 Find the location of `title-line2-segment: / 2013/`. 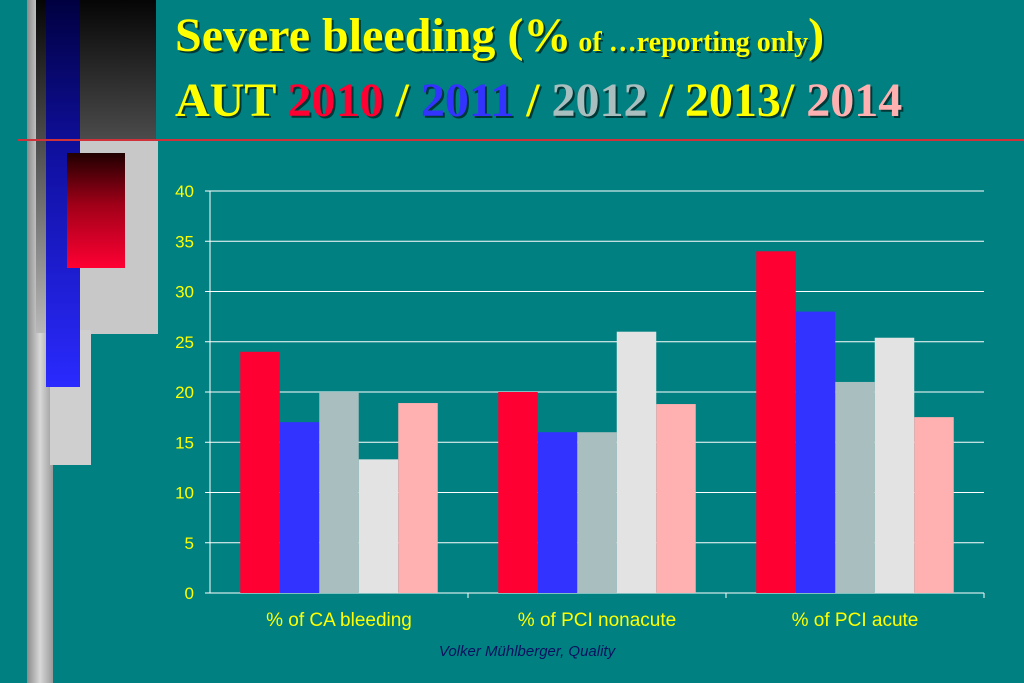

title-line2-segment: / 2013/ is located at coordinates (727, 100).